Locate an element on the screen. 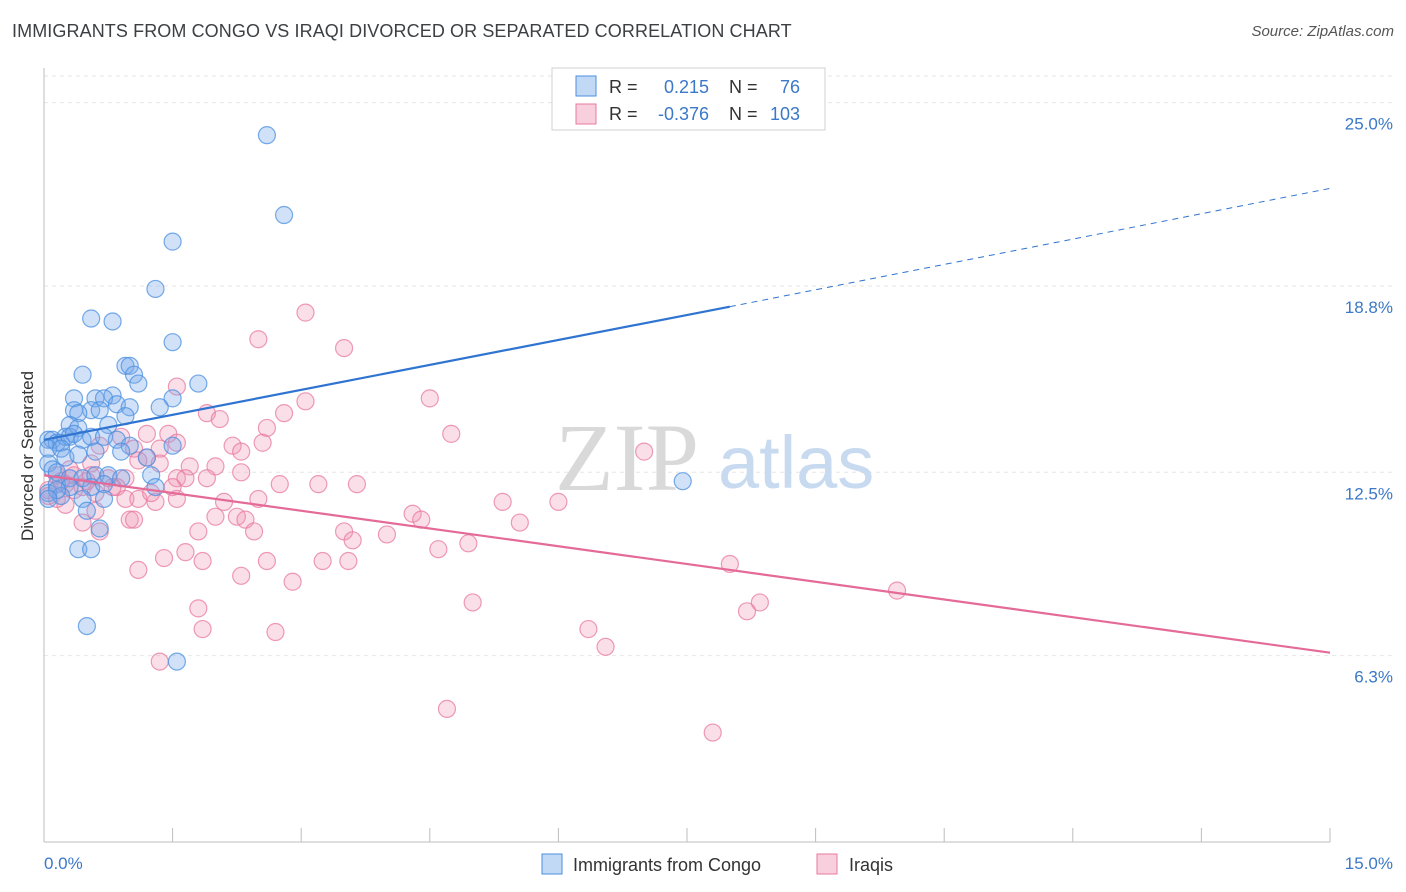 The width and height of the screenshot is (1406, 892). legend-r-label-1: R = is located at coordinates (623, 87).